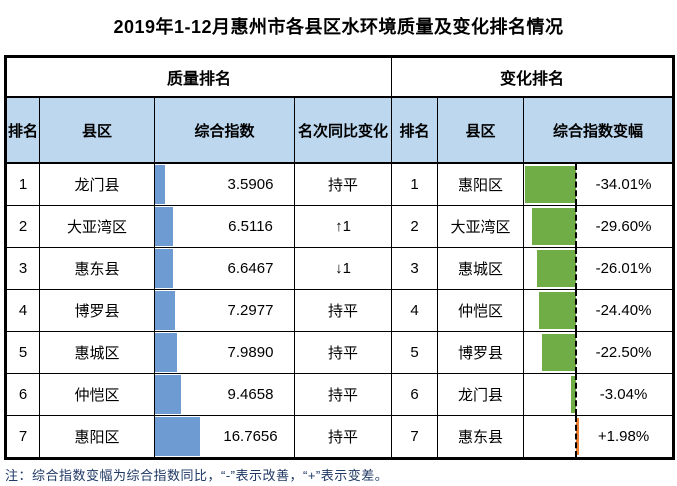 The height and width of the screenshot is (486, 677). Describe the element at coordinates (224, 352) in the screenshot. I see `quality-index-cell: 7.9890` at that location.